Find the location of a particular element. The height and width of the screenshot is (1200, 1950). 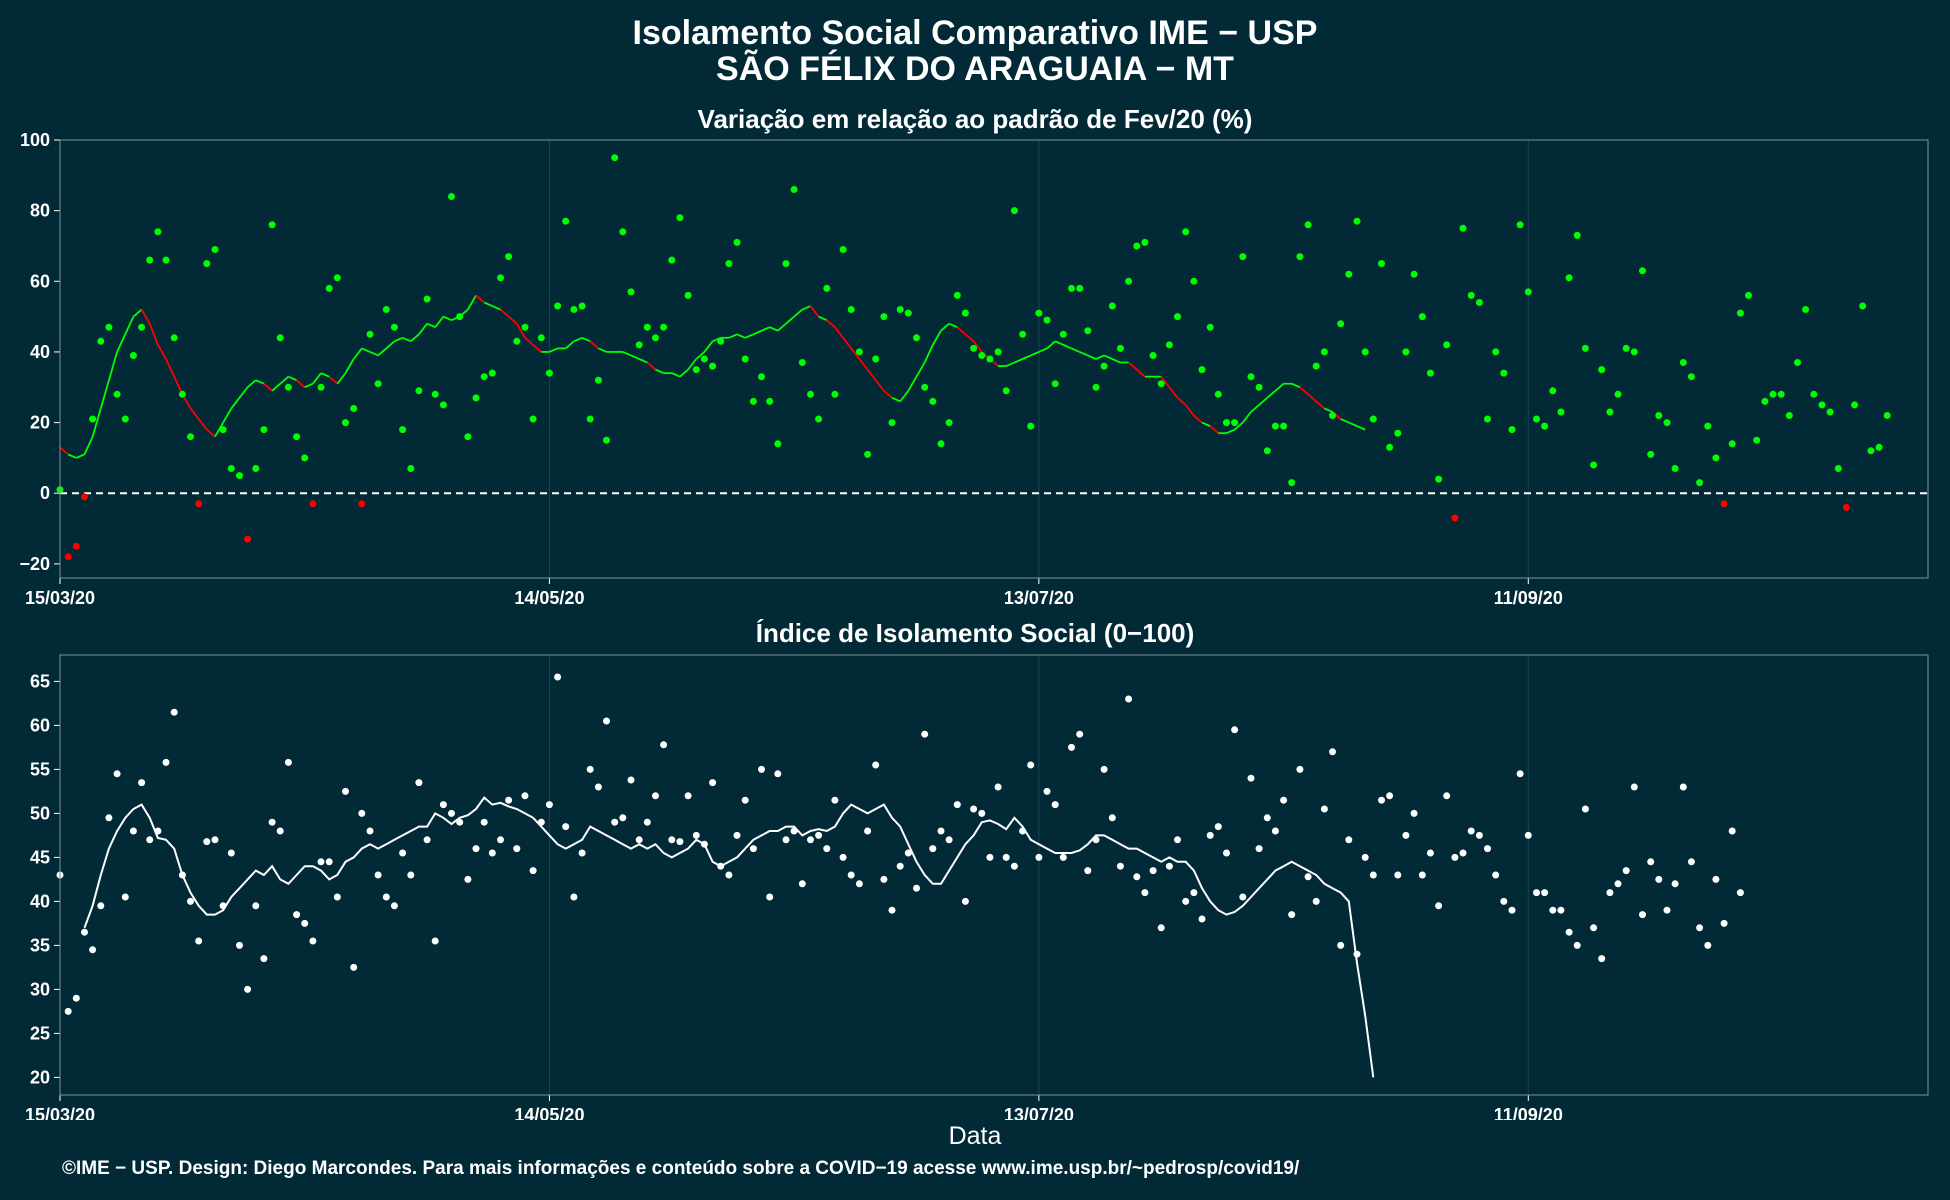

x-tick-label: 11/09/20 is located at coordinates (1528, 1112).